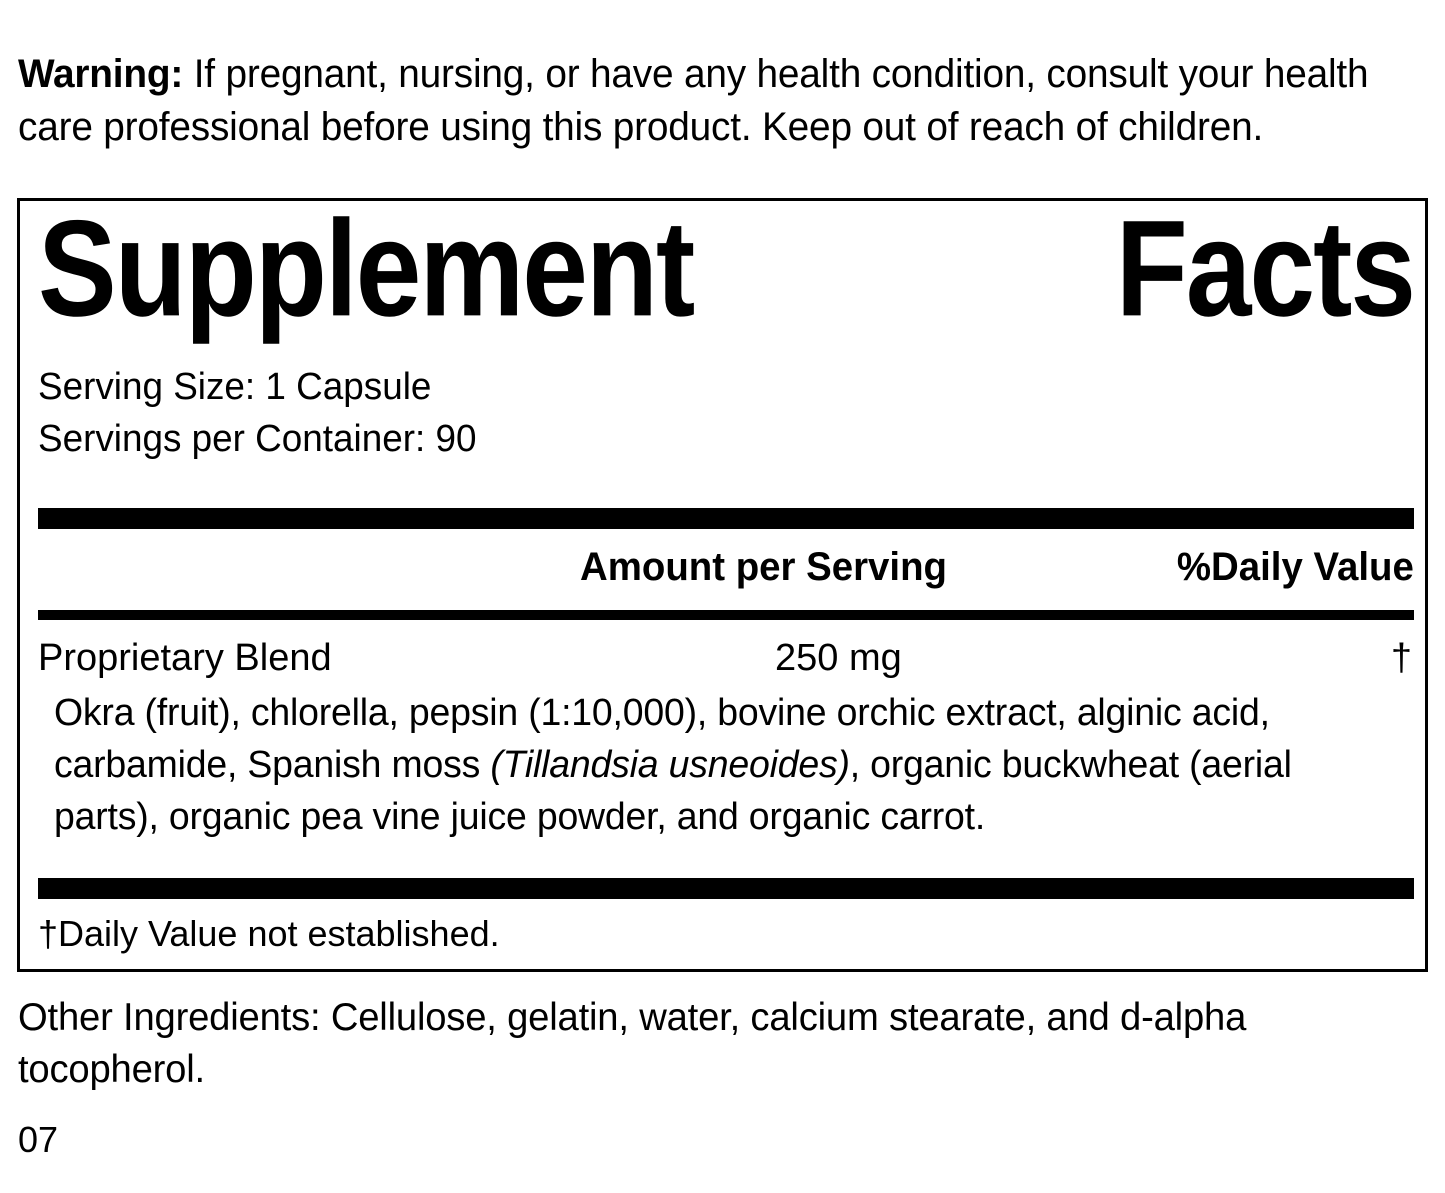 The width and height of the screenshot is (1445, 1193). Describe the element at coordinates (38, 1139) in the screenshot. I see `document-code: 07` at that location.